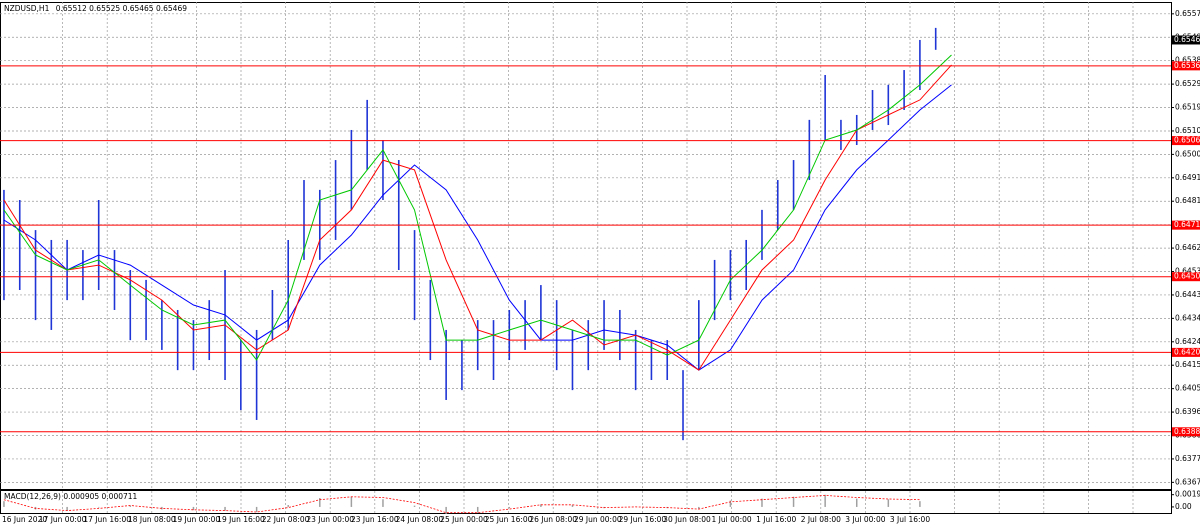  I want to click on x-tick-label: 22 Jun 08:00, so click(286, 519).